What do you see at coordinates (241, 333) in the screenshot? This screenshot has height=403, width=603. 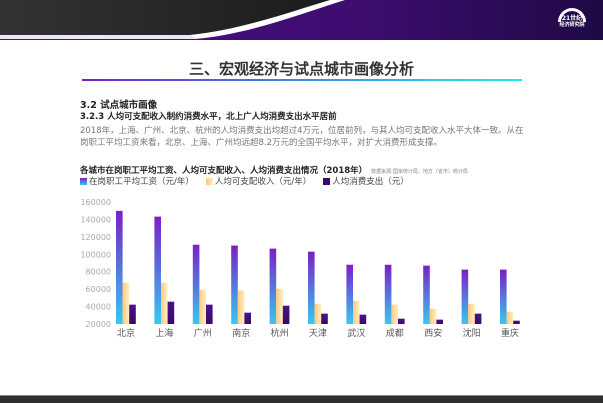 I see `x-tick-label: 南京` at bounding box center [241, 333].